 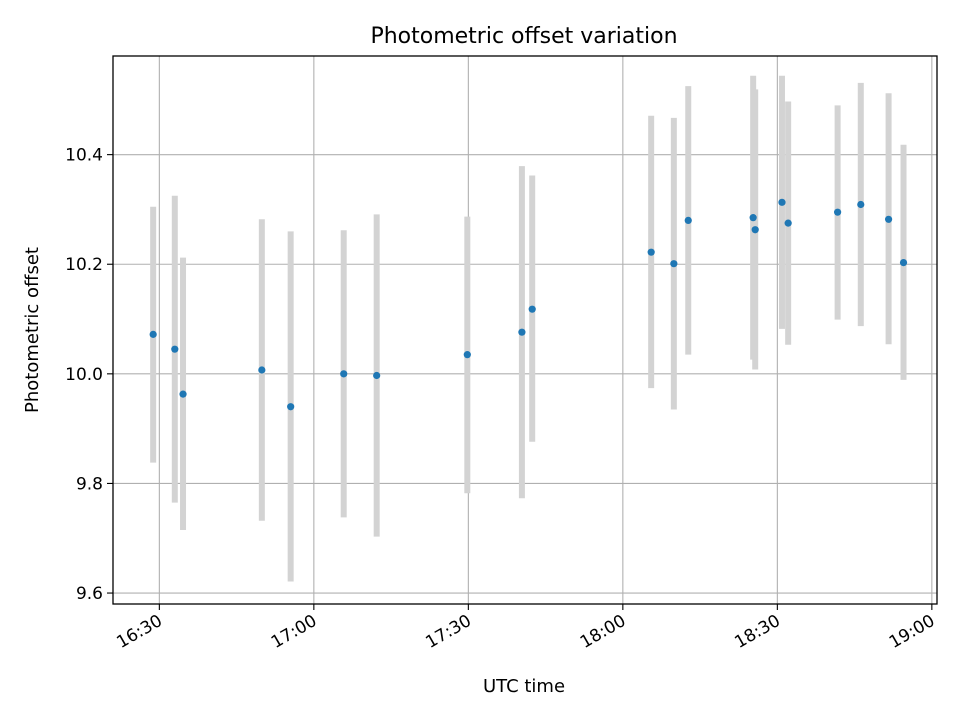 What do you see at coordinates (757, 632) in the screenshot?
I see `x-tick-label: 18:30` at bounding box center [757, 632].